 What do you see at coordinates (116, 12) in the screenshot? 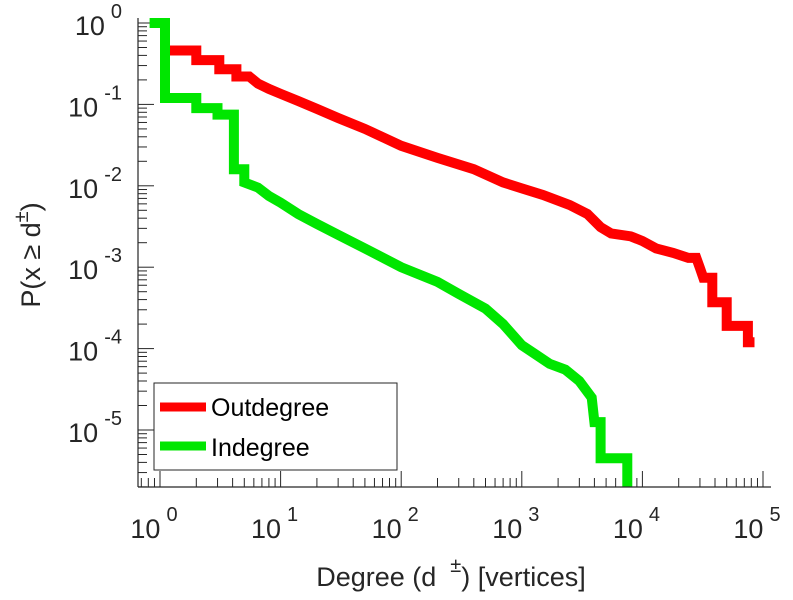
I see `y-tick-exponent: 0` at bounding box center [116, 12].